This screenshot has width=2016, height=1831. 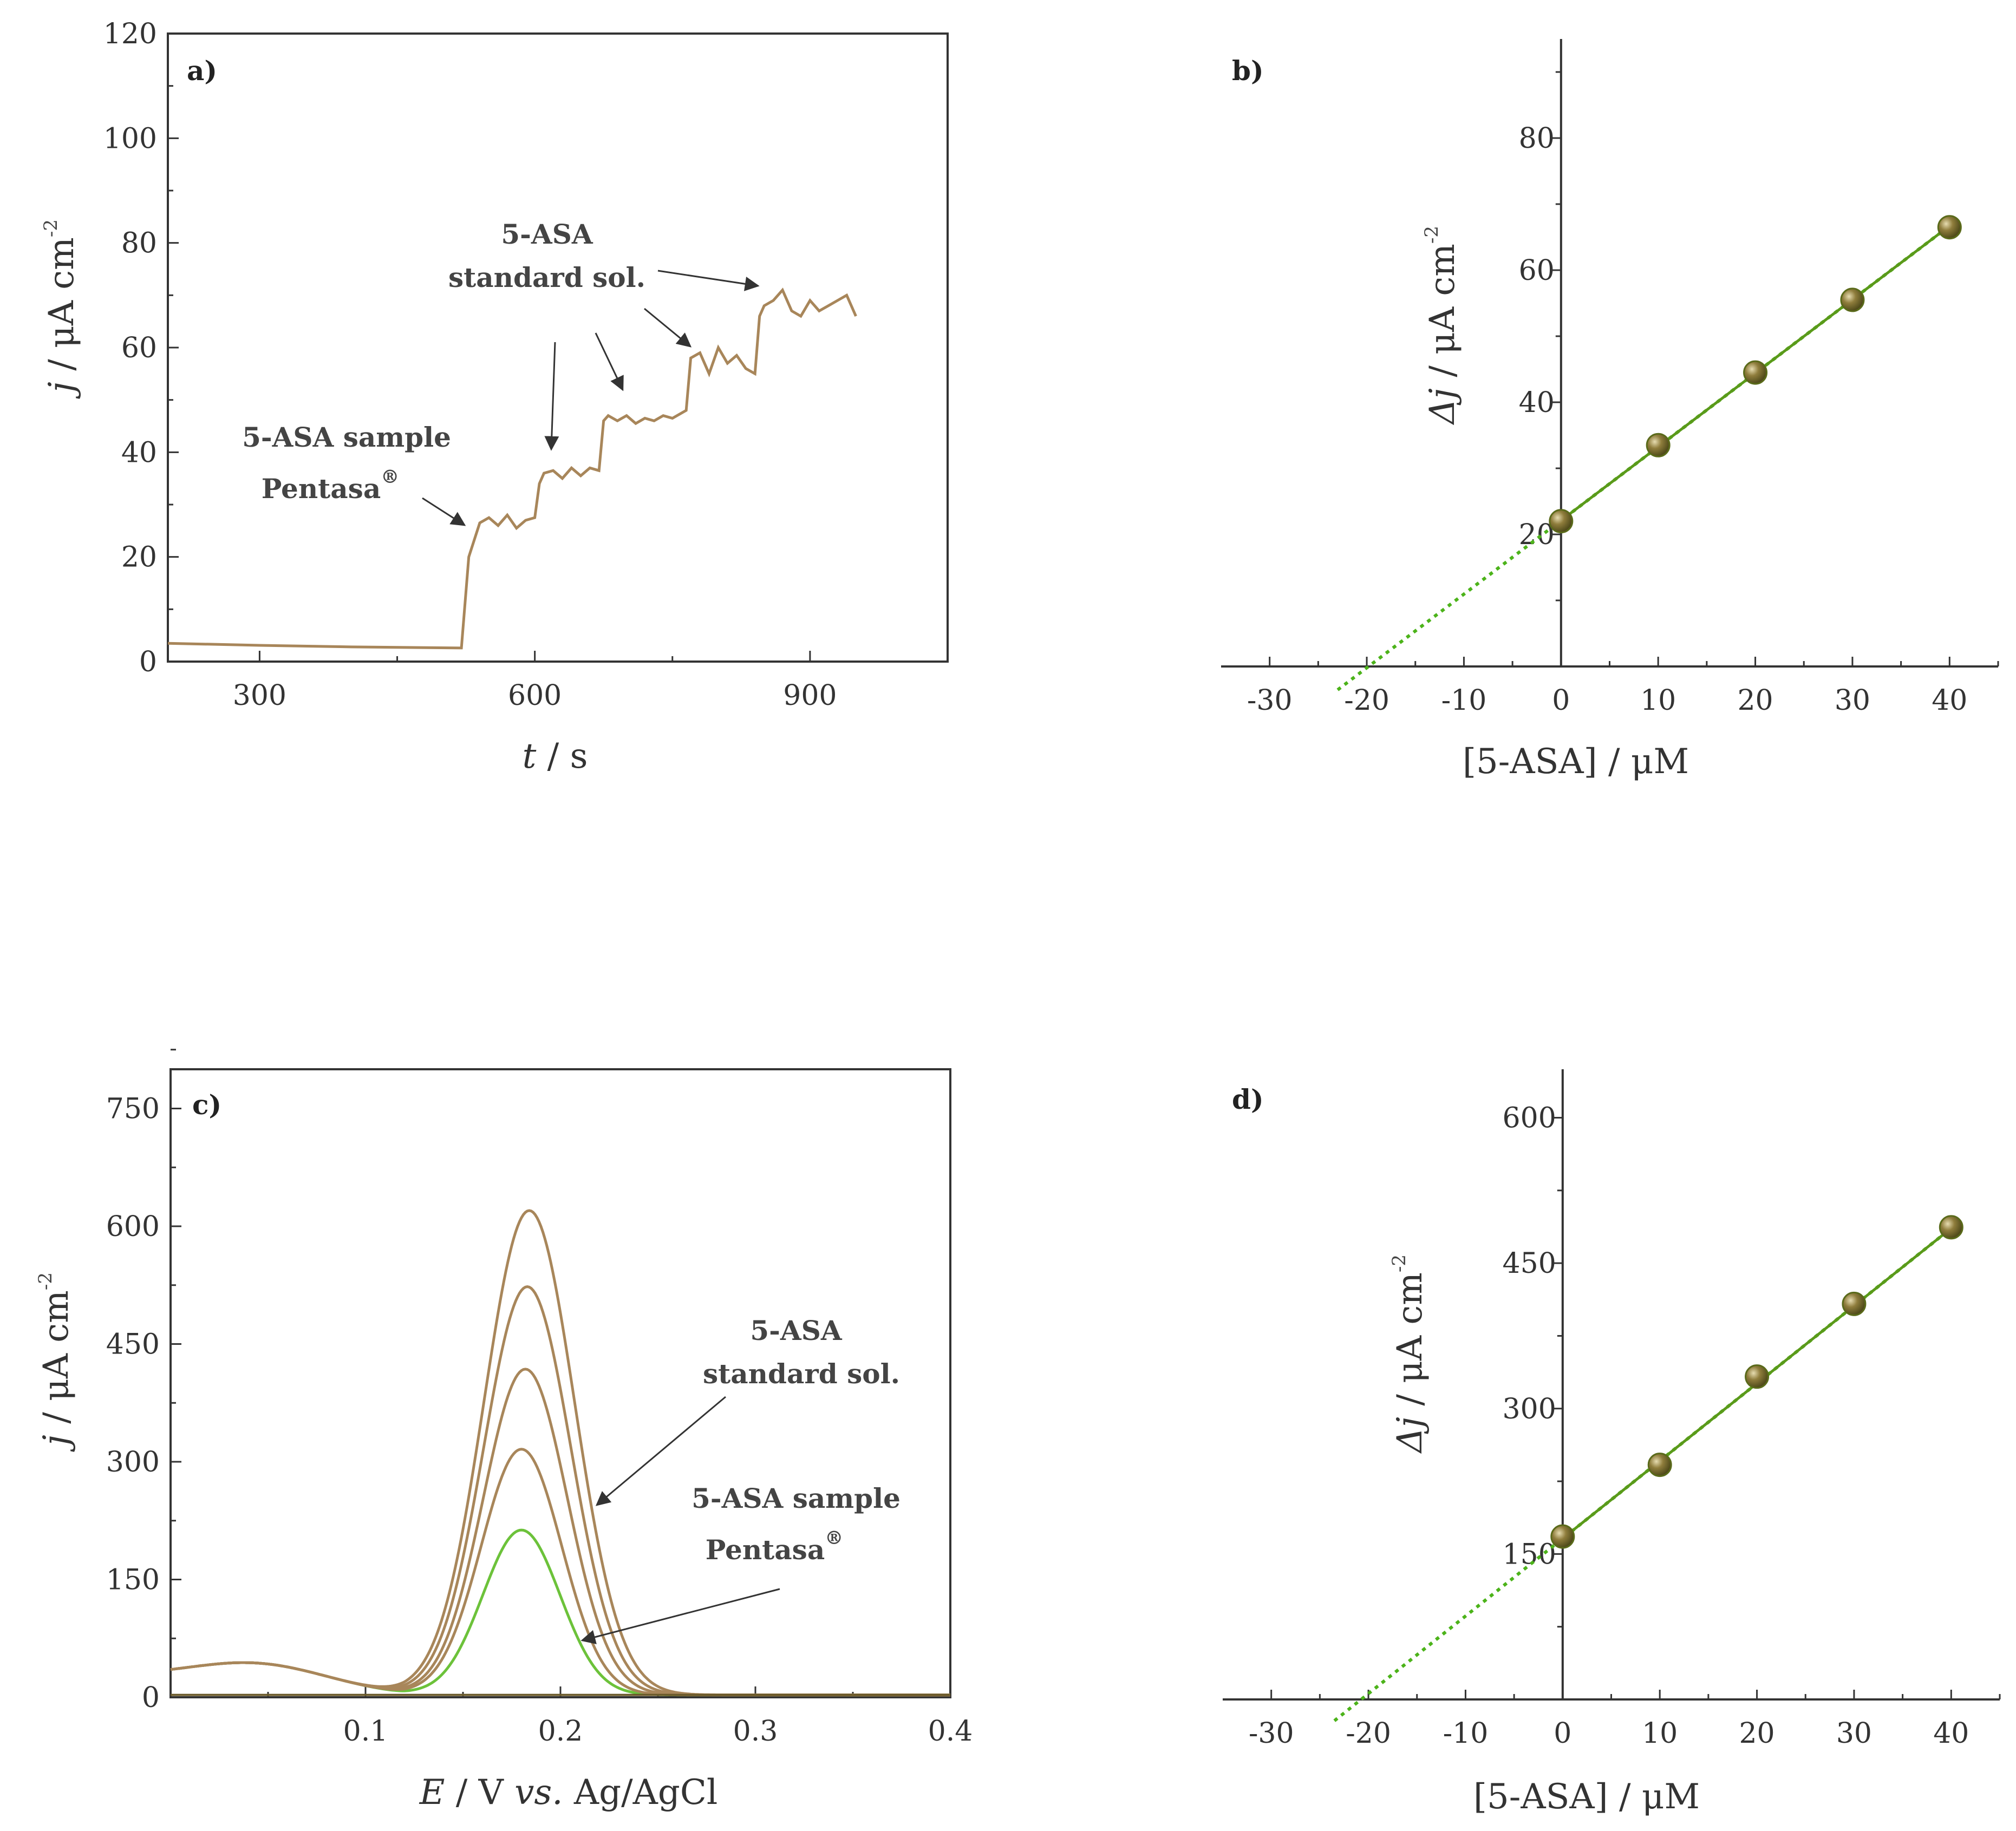 What do you see at coordinates (620, 1717) in the screenshot?
I see `panel-c-x-axis: 0.1 0.2 0.3 0.4` at bounding box center [620, 1717].